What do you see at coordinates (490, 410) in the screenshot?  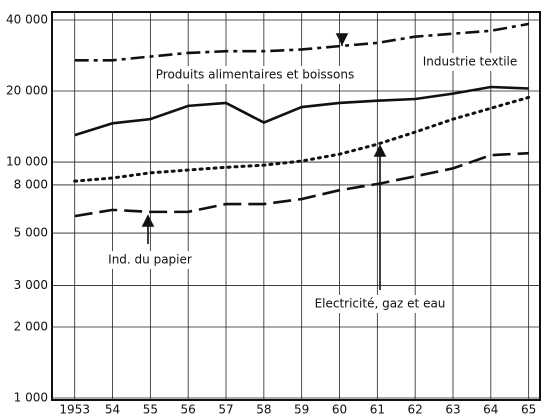 I see `x-tick-label: 64` at bounding box center [490, 410].